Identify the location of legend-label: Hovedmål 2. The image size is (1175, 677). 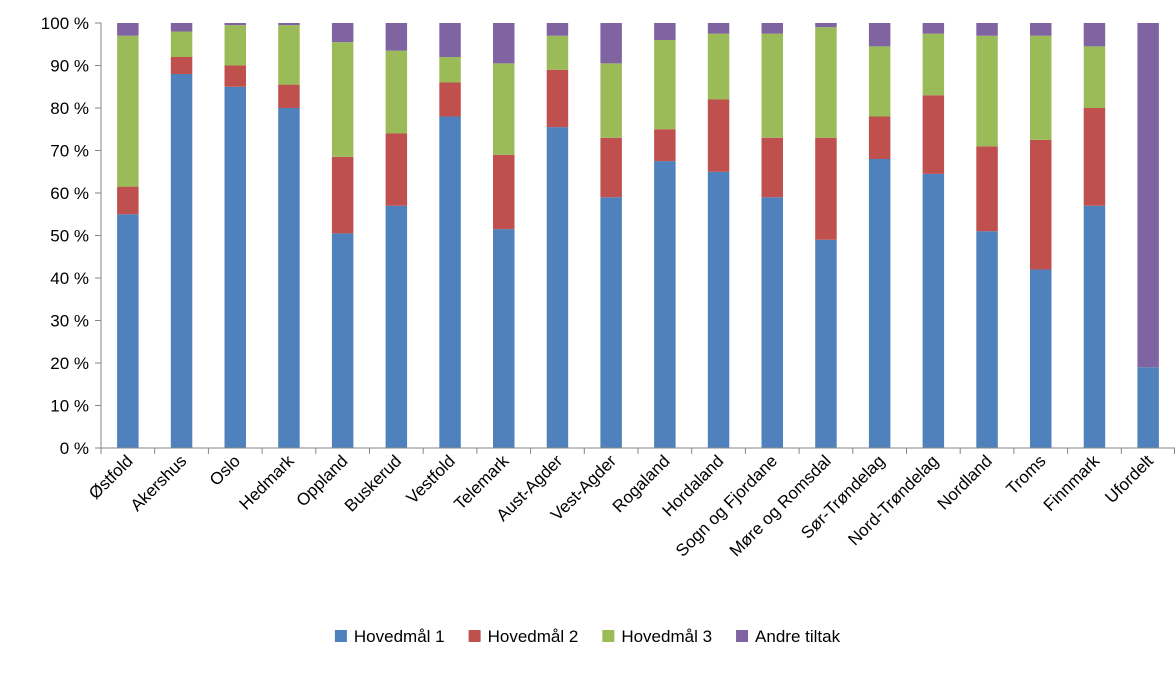
(533, 636).